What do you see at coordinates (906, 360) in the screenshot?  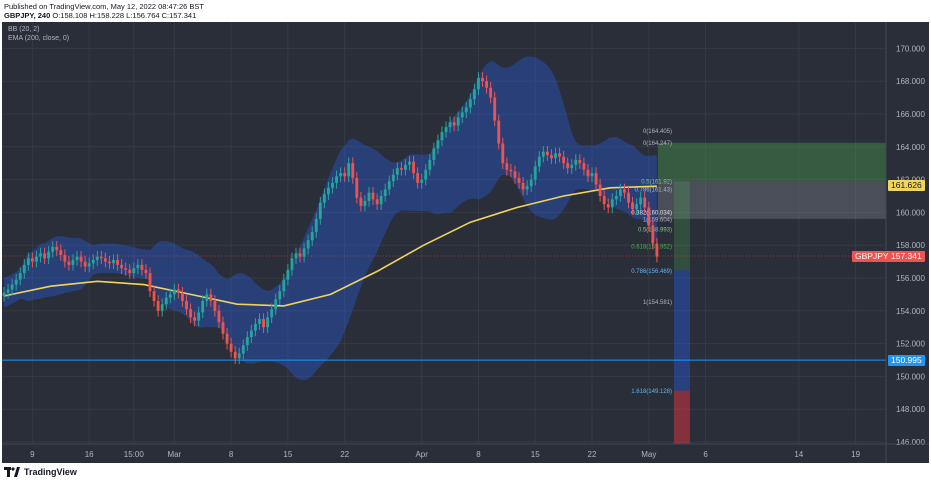 I see `price-tag-support: 150.995` at bounding box center [906, 360].